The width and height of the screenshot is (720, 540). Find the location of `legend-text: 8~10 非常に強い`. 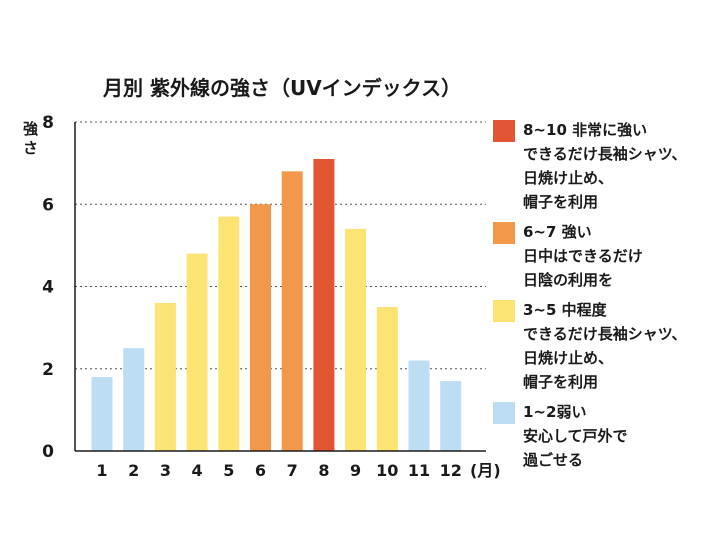

legend-text: 8~10 非常に強い is located at coordinates (585, 130).